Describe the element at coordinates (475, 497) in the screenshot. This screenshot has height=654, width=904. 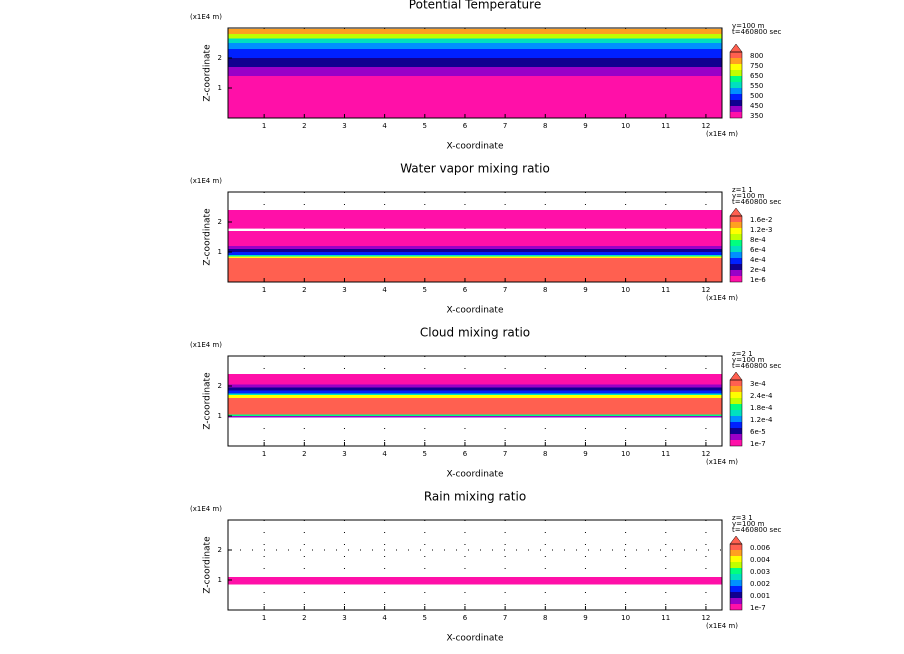
I see `chart-title: Rain mixing ratio` at that location.